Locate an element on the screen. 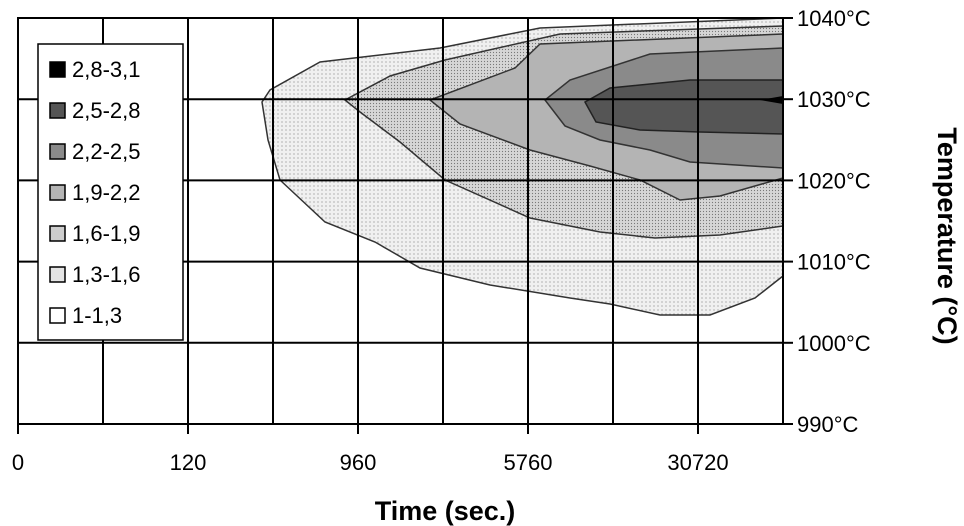  y-axis-ticks: 1040°C 1030°C 1020°C 1010°C 1000°C 990°C is located at coordinates (827, 221).